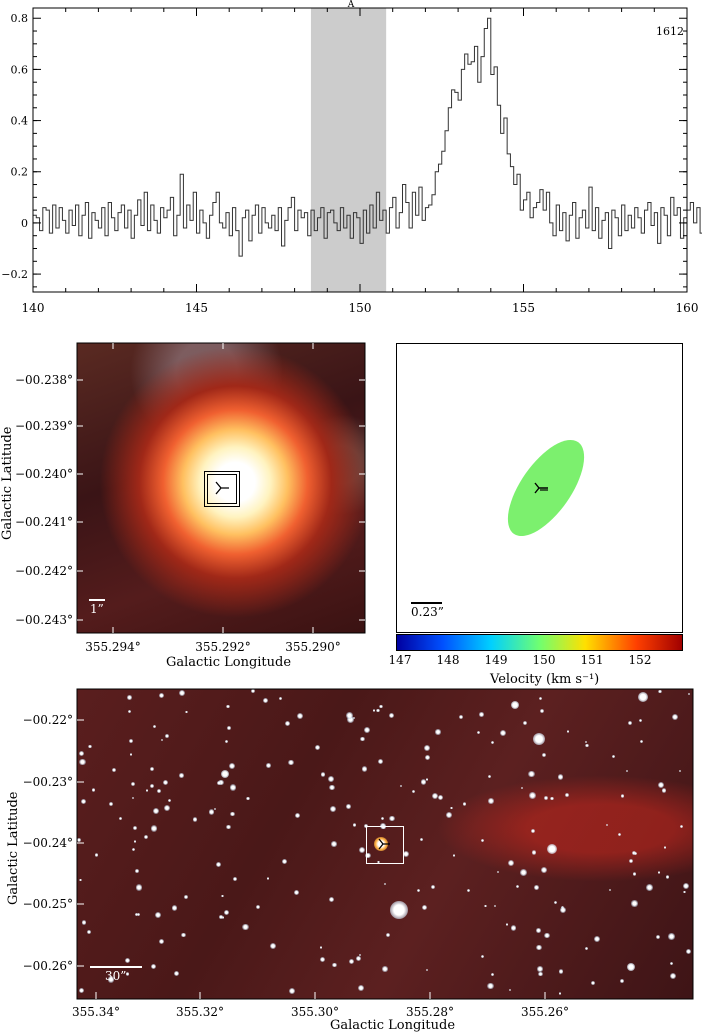 The image size is (702, 1034). What do you see at coordinates (687, 308) in the screenshot?
I see `x-tick-label: 160` at bounding box center [687, 308].